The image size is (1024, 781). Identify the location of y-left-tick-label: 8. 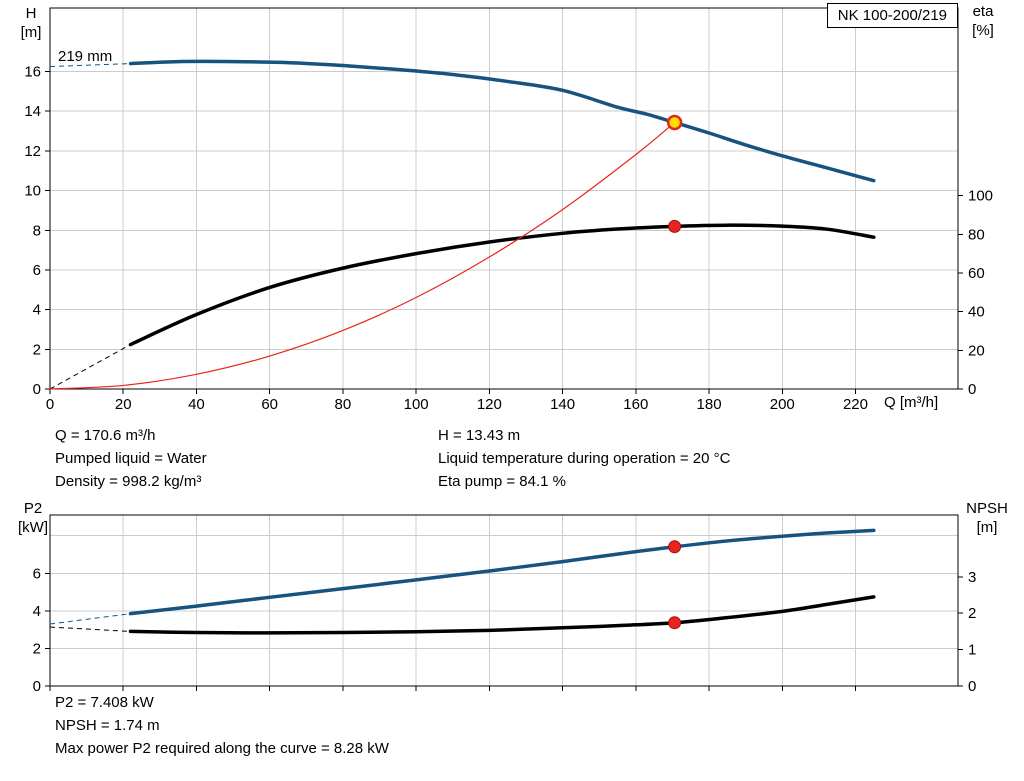
(37, 230).